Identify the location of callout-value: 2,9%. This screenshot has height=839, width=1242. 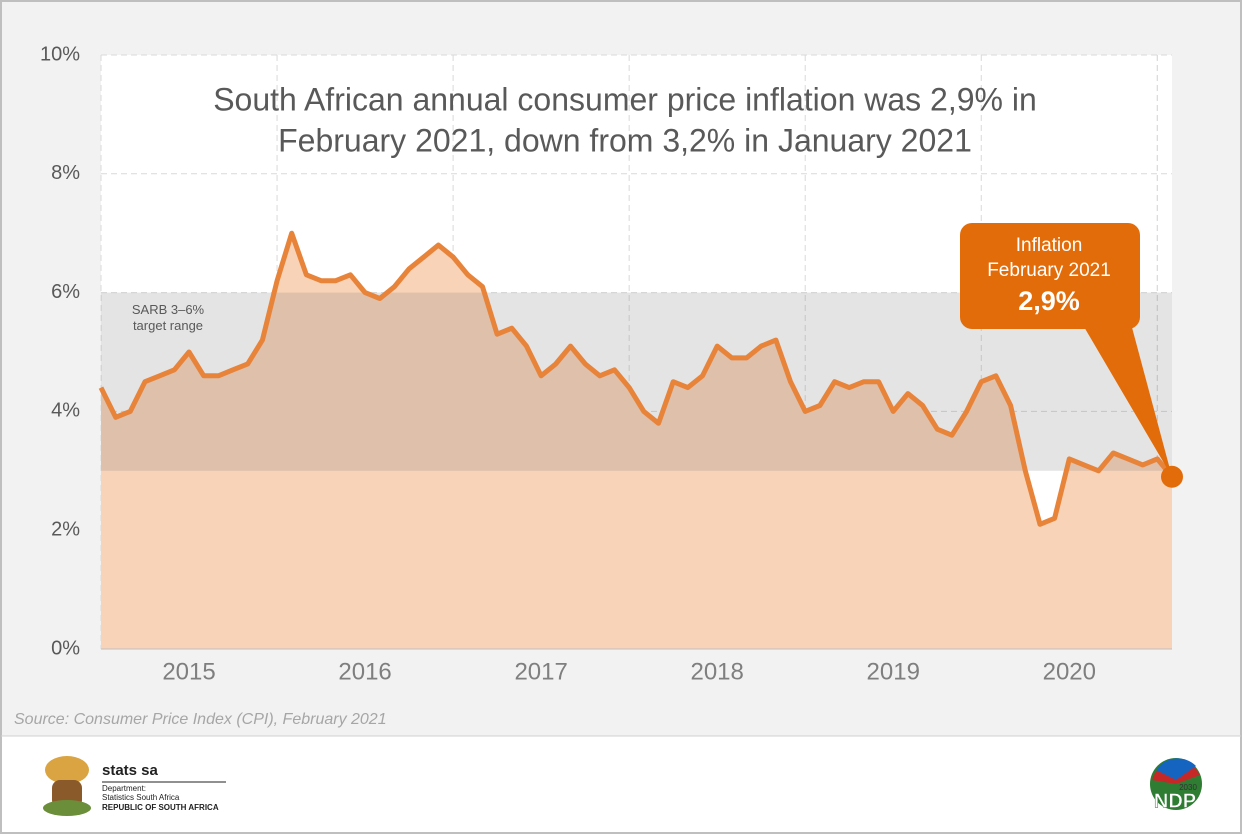
(1049, 301).